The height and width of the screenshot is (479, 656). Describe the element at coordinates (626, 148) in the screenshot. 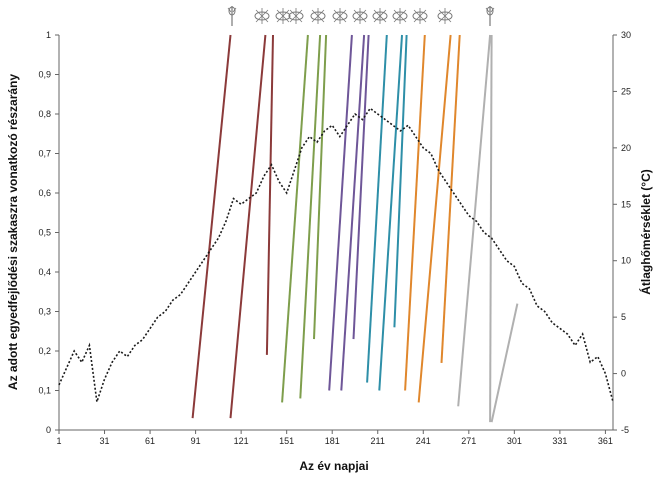

I see `y2-tick-label: 20` at that location.